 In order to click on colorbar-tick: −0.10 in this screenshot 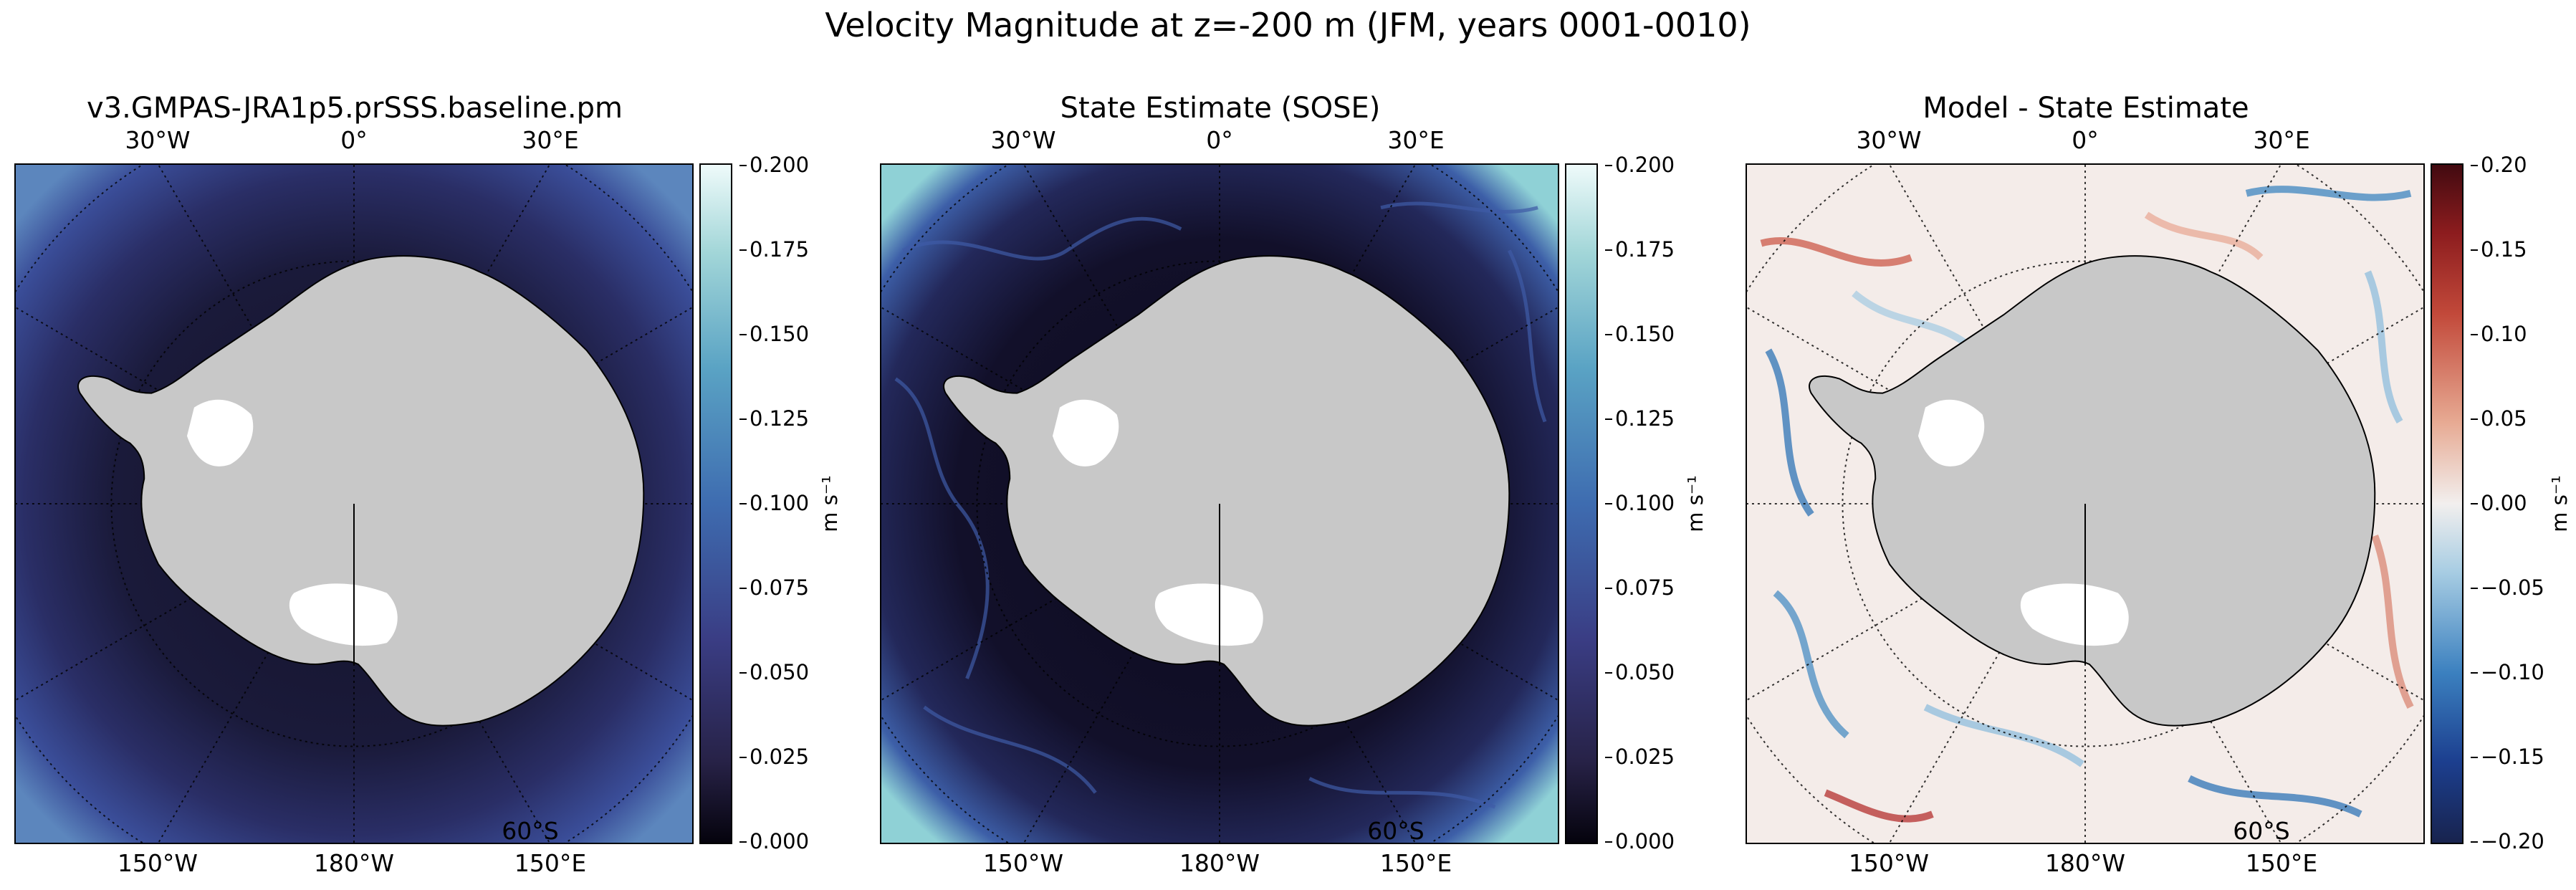, I will do `click(2507, 672)`.